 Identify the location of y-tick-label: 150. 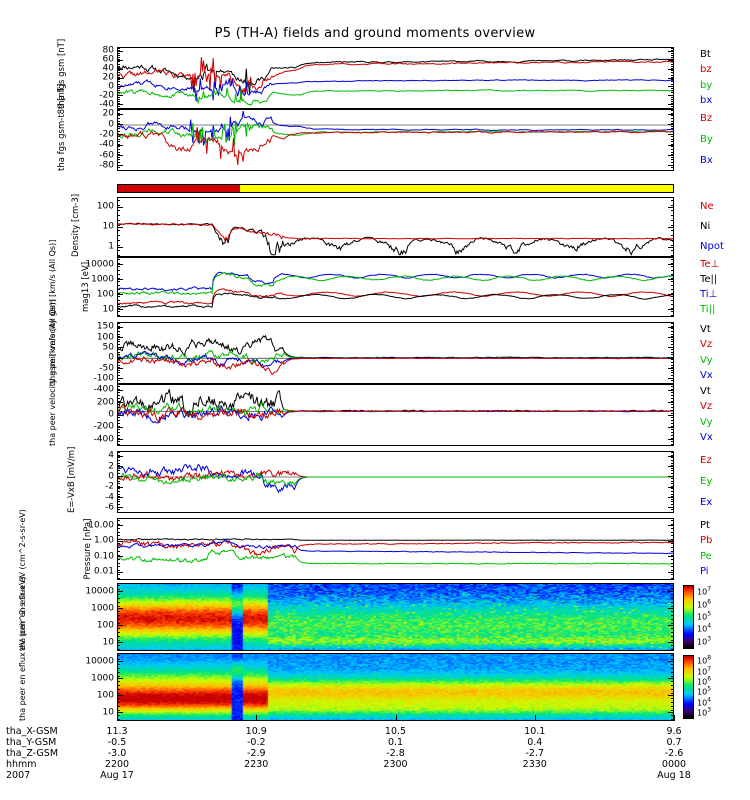
(105, 326).